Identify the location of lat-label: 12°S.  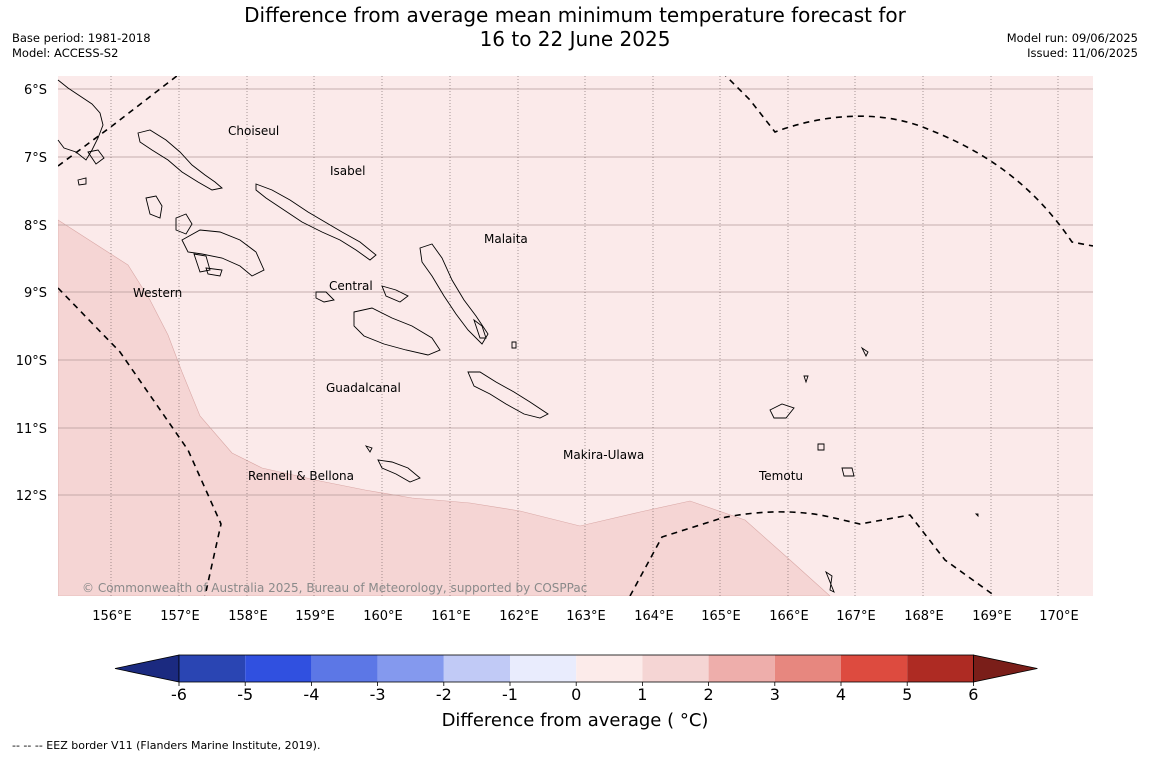
(31, 496).